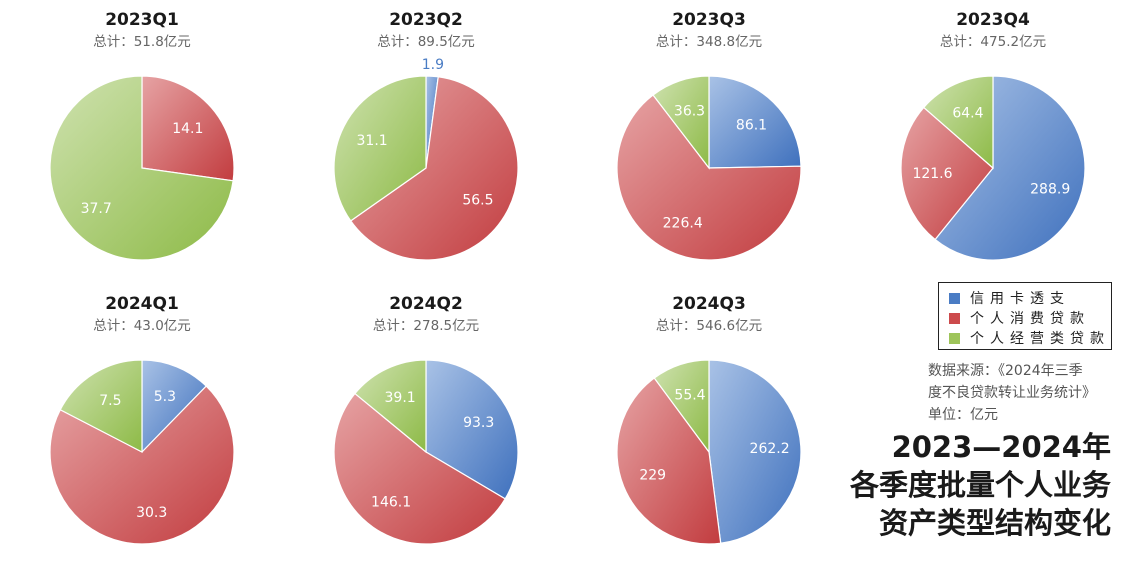  I want to click on data-label: 36.3, so click(689, 112).